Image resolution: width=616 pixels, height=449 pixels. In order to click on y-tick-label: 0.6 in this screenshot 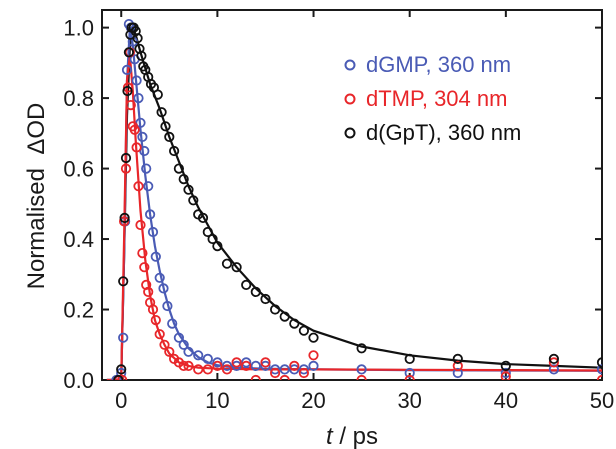, I will do `click(78, 169)`.